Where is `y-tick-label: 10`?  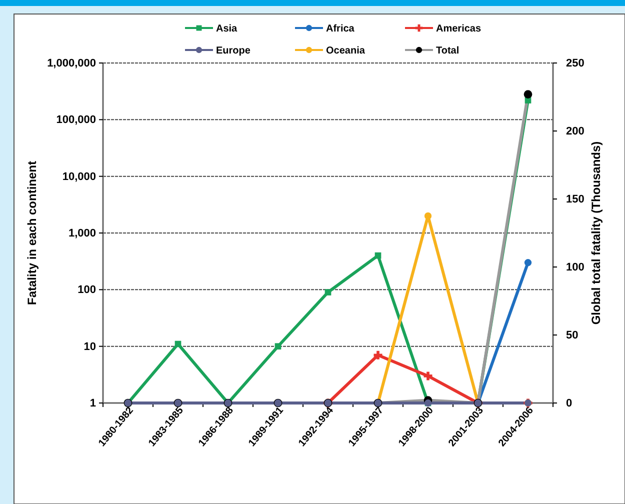 y-tick-label: 10 is located at coordinates (90, 346).